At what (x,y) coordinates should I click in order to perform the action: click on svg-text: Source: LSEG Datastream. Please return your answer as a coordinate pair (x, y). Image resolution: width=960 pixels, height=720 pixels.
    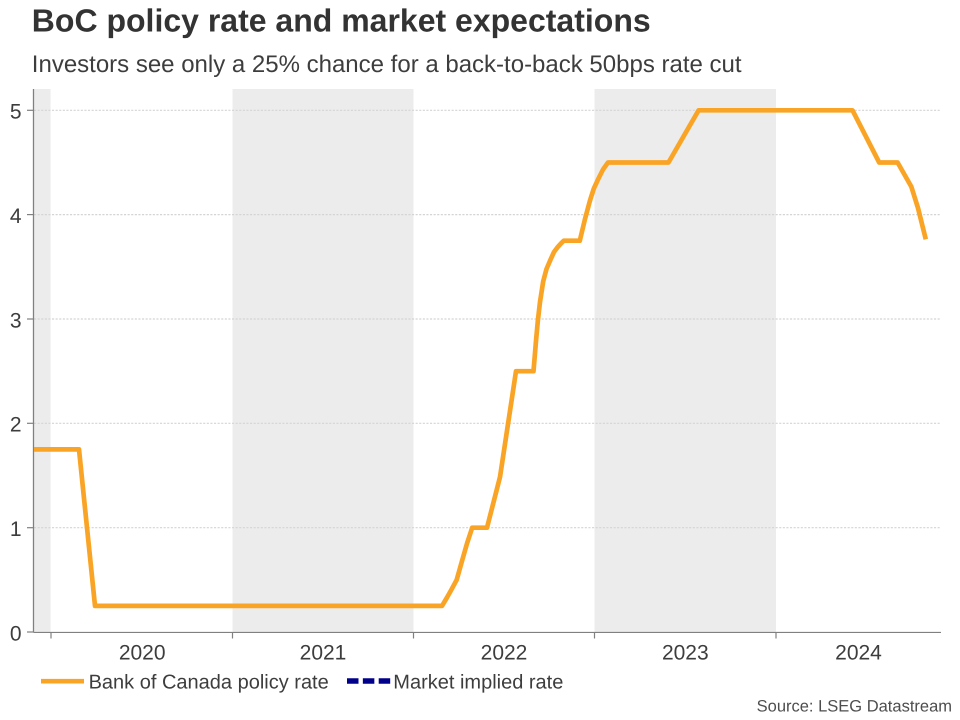
    Looking at the image, I should click on (854, 707).